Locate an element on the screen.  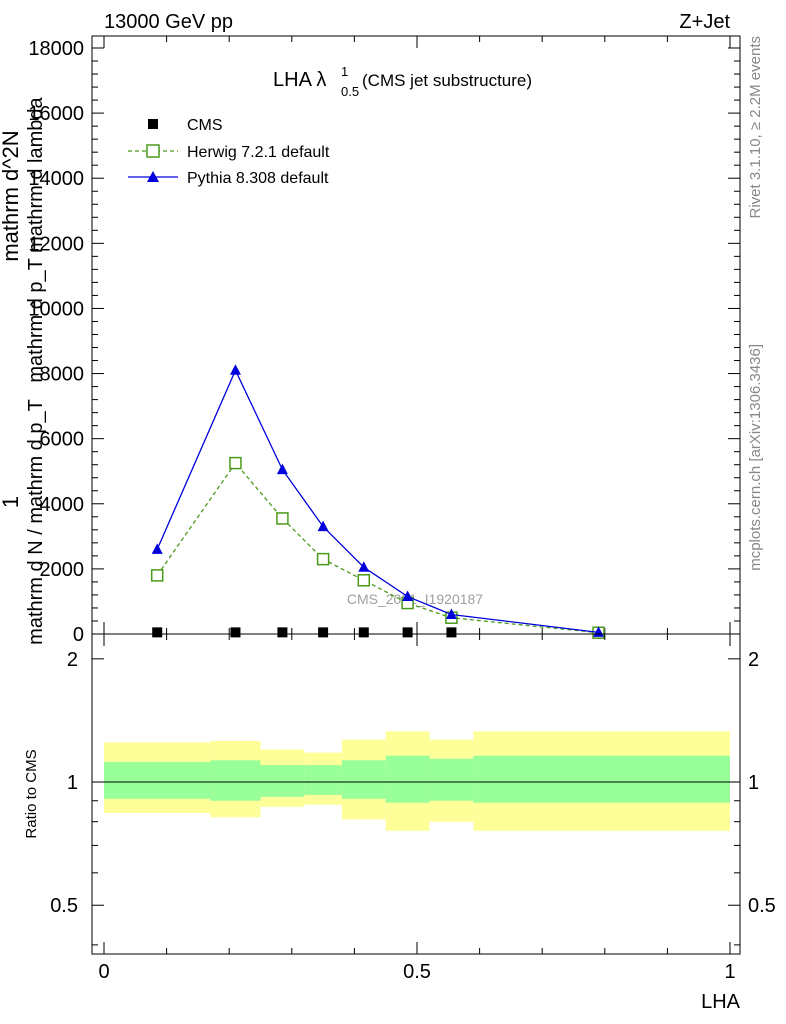
series-square is located at coordinates (378, 633).